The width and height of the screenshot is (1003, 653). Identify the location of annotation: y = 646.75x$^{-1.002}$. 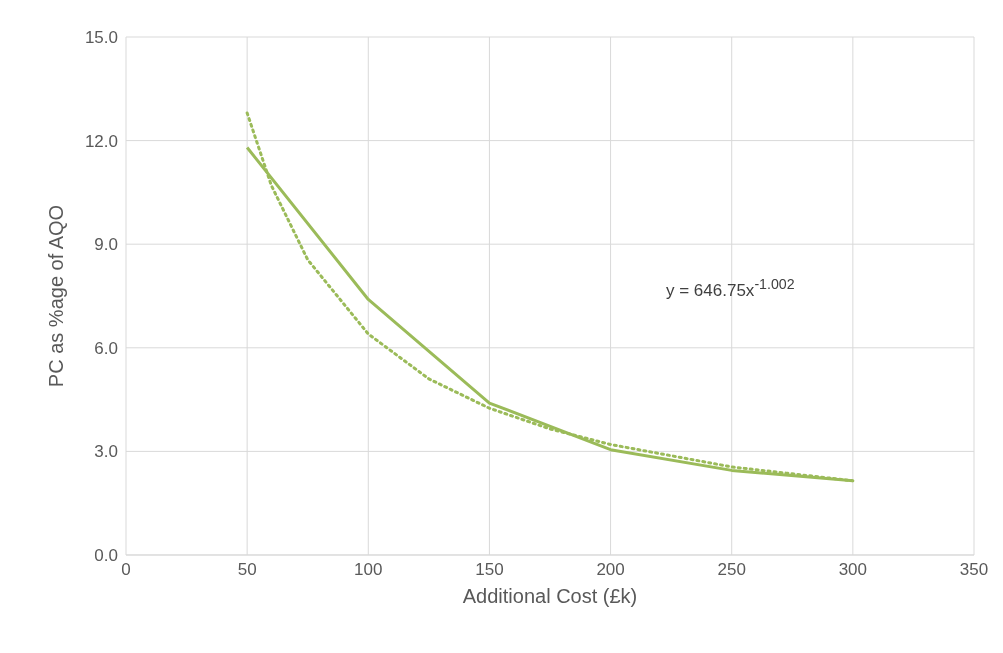
(730, 288).